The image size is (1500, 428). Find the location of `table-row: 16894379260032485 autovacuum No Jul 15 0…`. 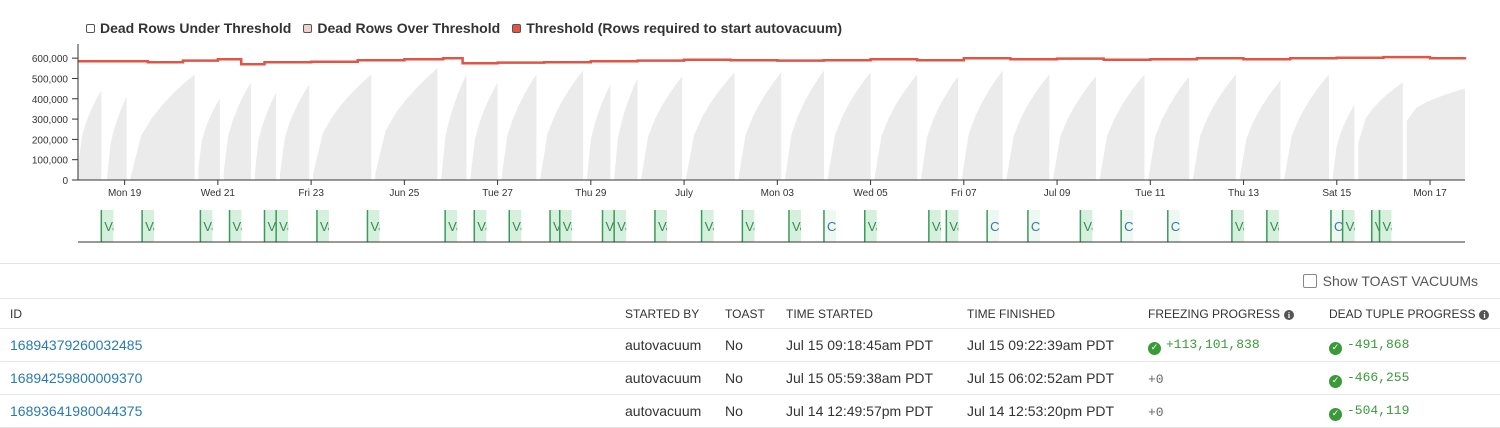

table-row: 16894379260032485 autovacuum No Jul 15 0… is located at coordinates (750, 345).